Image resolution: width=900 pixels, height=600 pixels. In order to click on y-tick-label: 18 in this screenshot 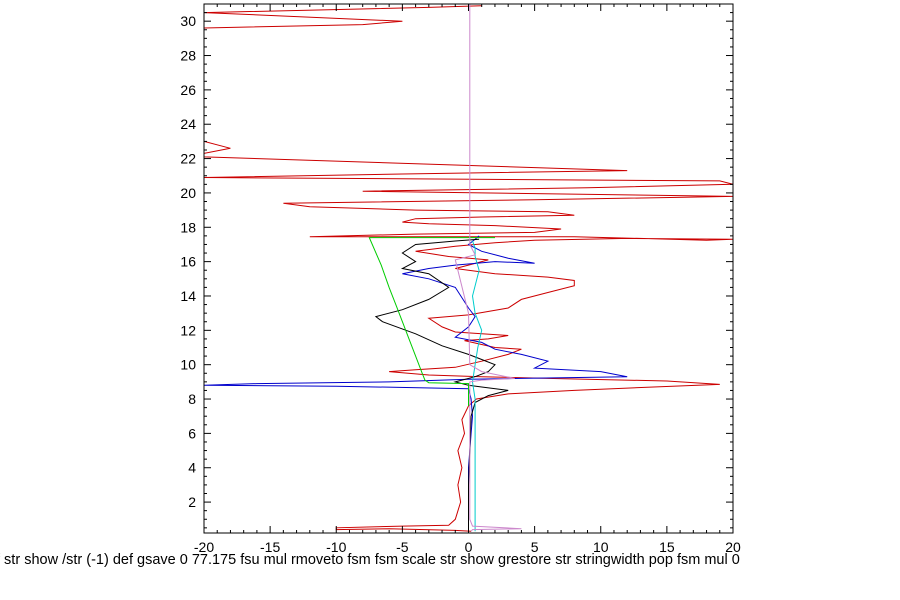, I will do `click(188, 227)`.